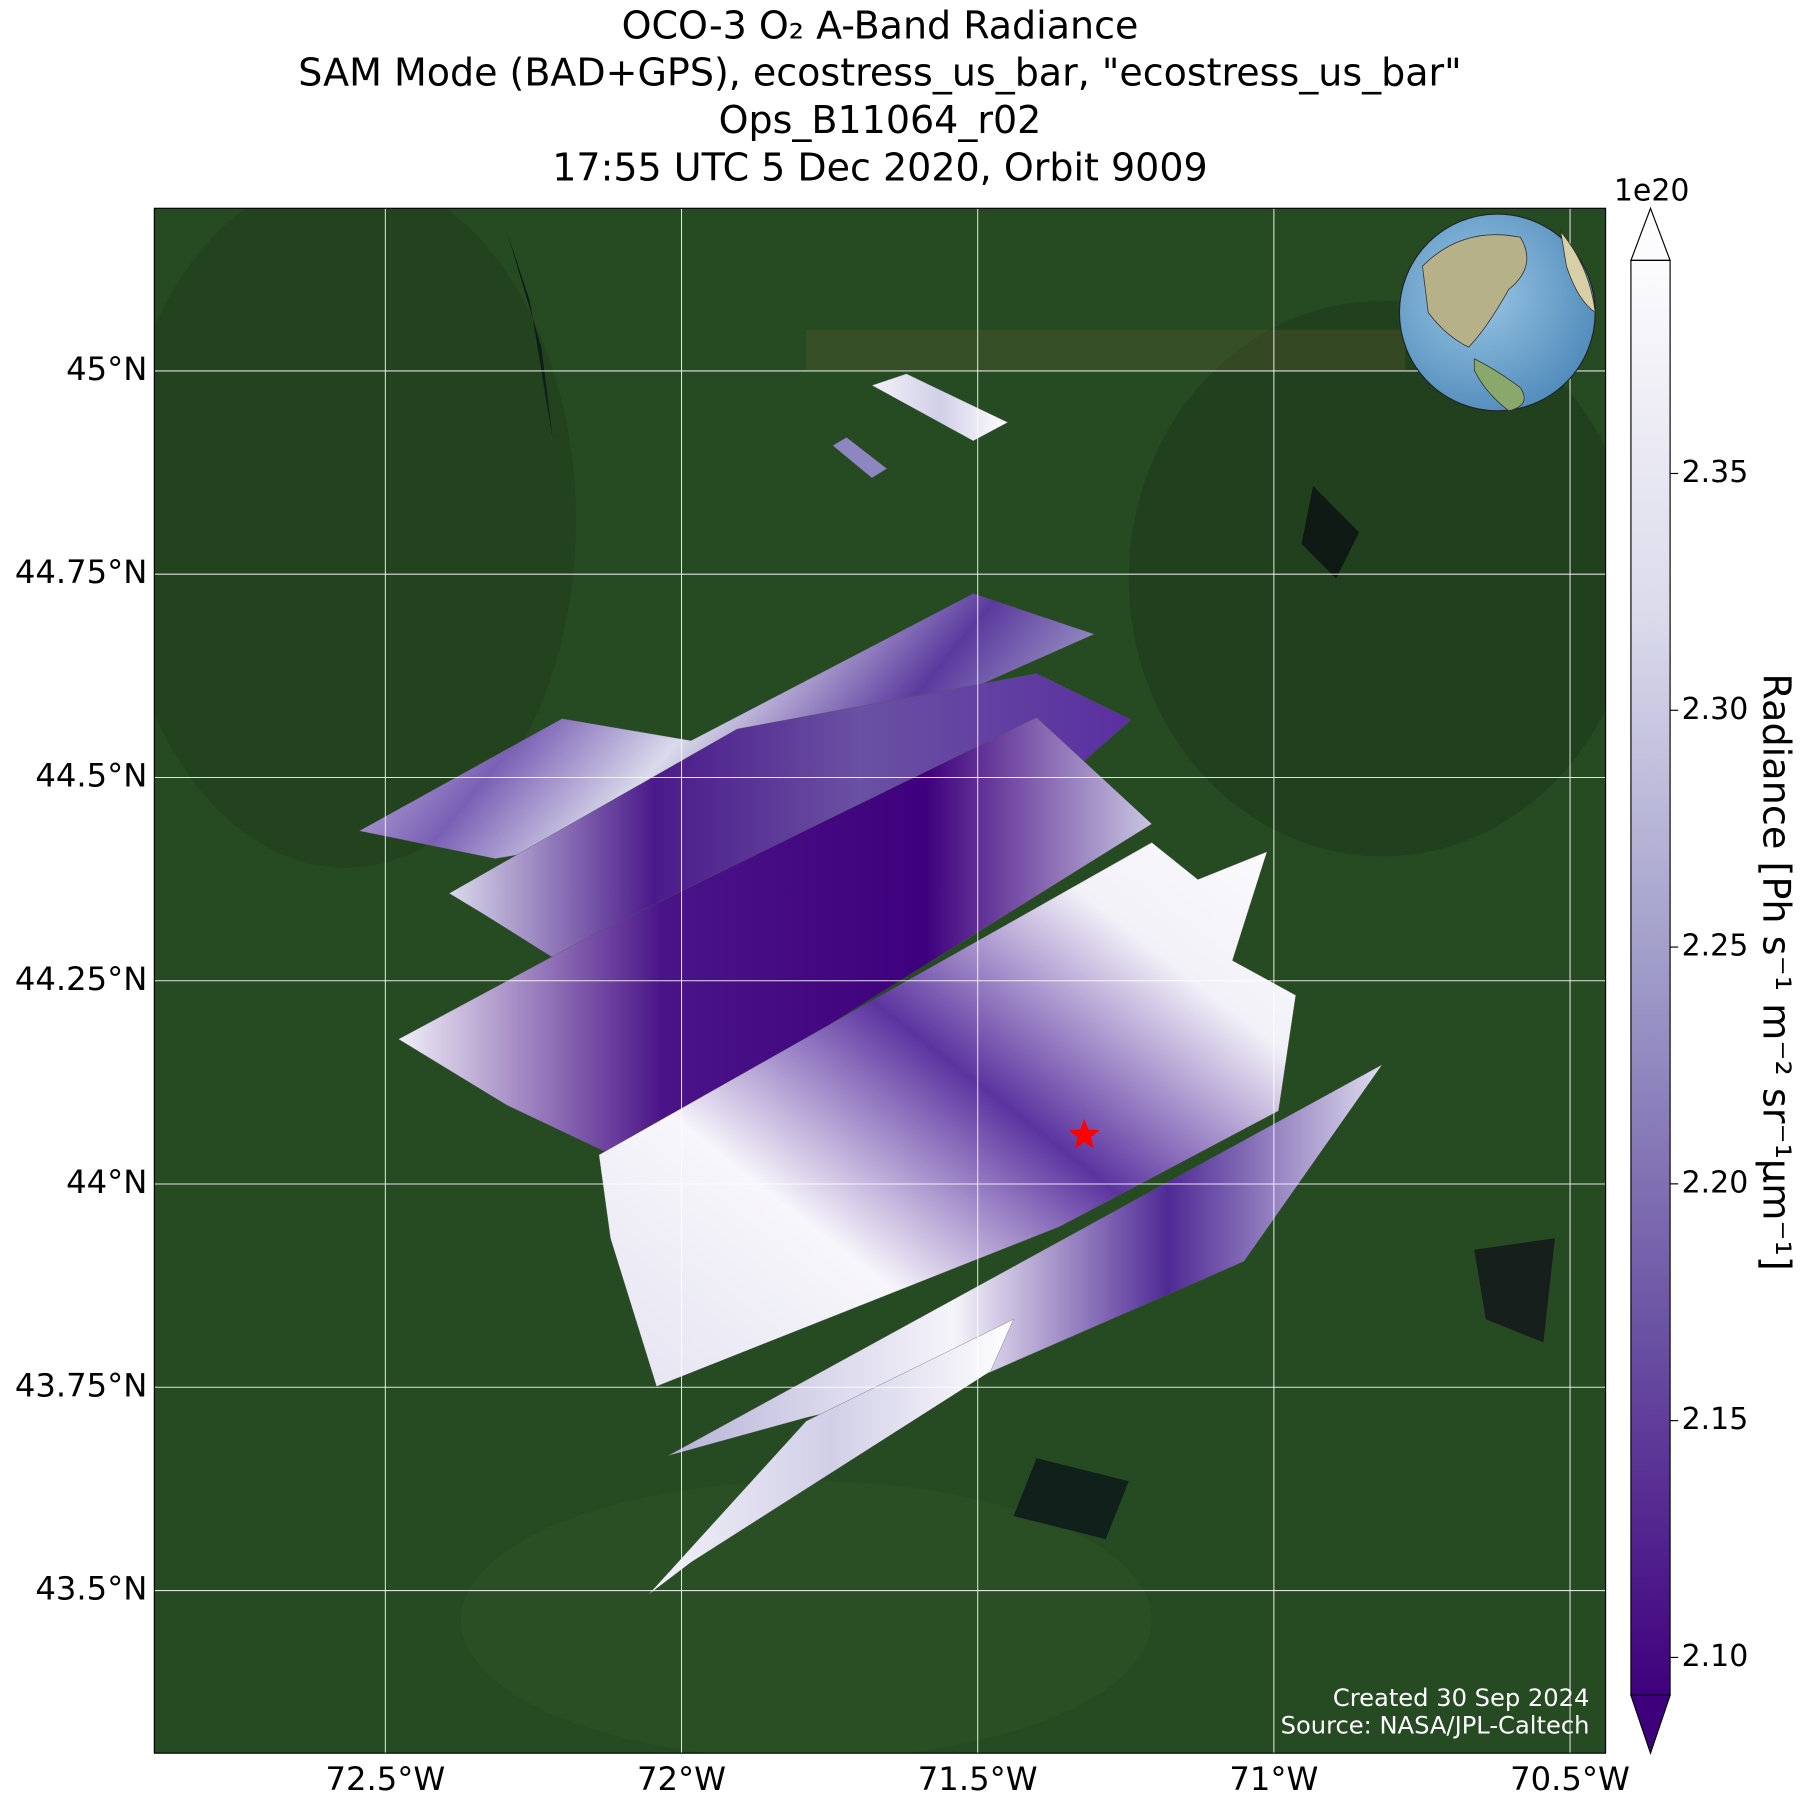 Image resolution: width=1806 pixels, height=1796 pixels. What do you see at coordinates (1273, 1778) in the screenshot?
I see `x-tick-label: 71°W` at bounding box center [1273, 1778].